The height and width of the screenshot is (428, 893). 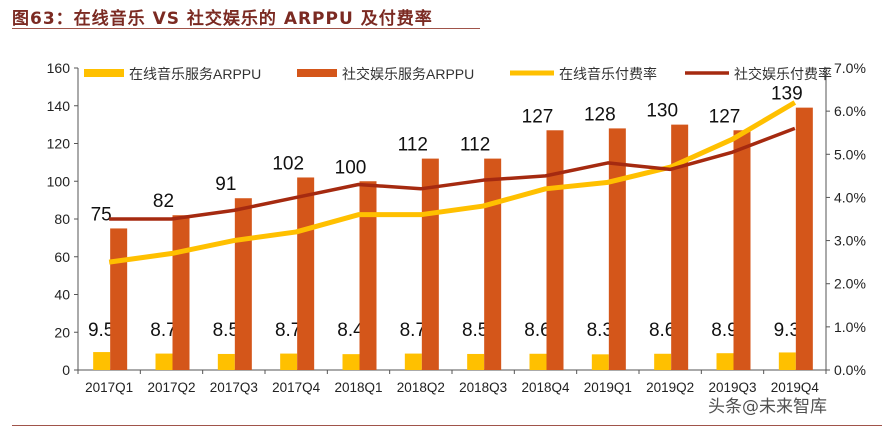 I want to click on left-tick-label: 120, so click(x=59, y=144).